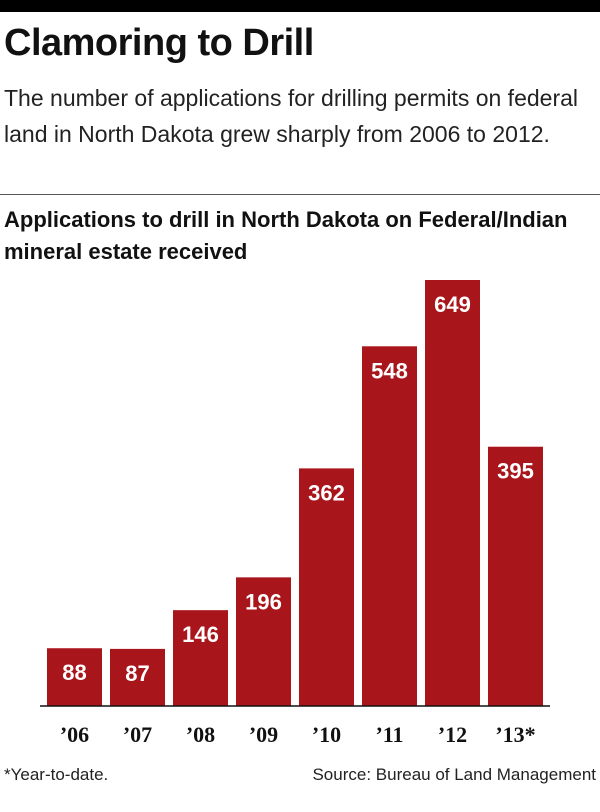  What do you see at coordinates (515, 734) in the screenshot?
I see `x-tick-label: ’13*` at bounding box center [515, 734].